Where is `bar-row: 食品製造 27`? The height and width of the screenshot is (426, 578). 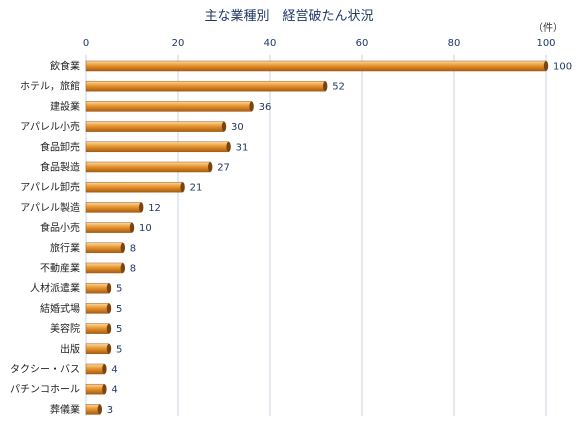
bar-row: 食品製造 27 is located at coordinates (135, 167).